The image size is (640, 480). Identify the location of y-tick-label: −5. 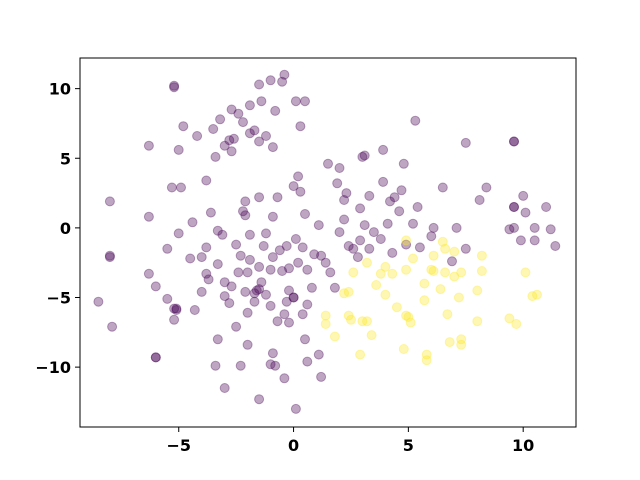
(58, 298).